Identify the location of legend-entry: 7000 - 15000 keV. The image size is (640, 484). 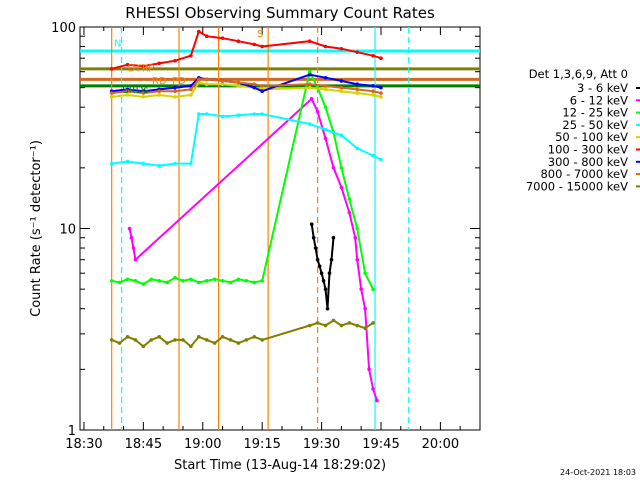
(577, 186).